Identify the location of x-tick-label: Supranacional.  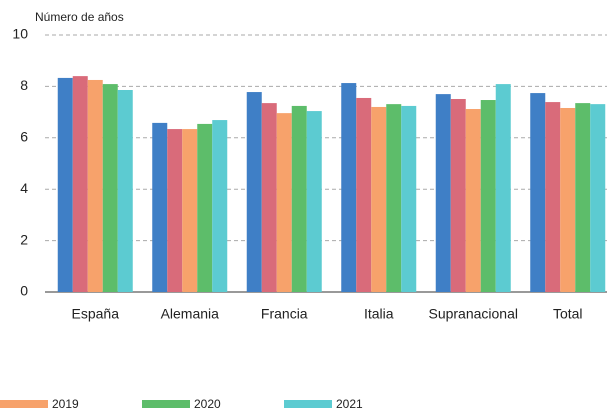
(473, 314).